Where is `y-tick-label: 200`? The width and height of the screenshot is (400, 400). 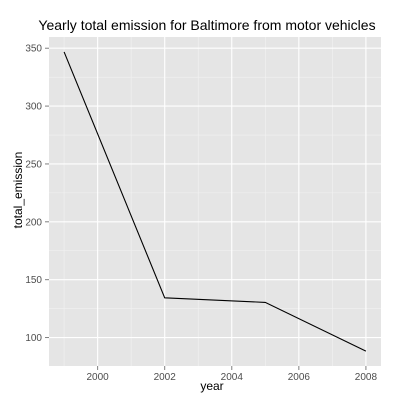
y-tick-label: 200 is located at coordinates (33, 222).